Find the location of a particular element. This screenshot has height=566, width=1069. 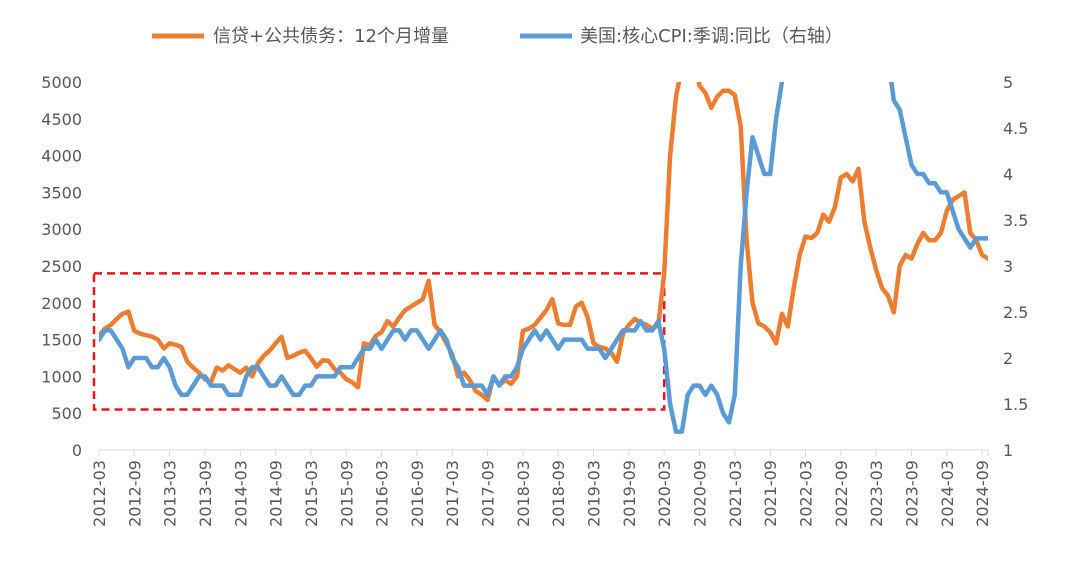

y-right-tick-label: 2.5 is located at coordinates (1015, 312).